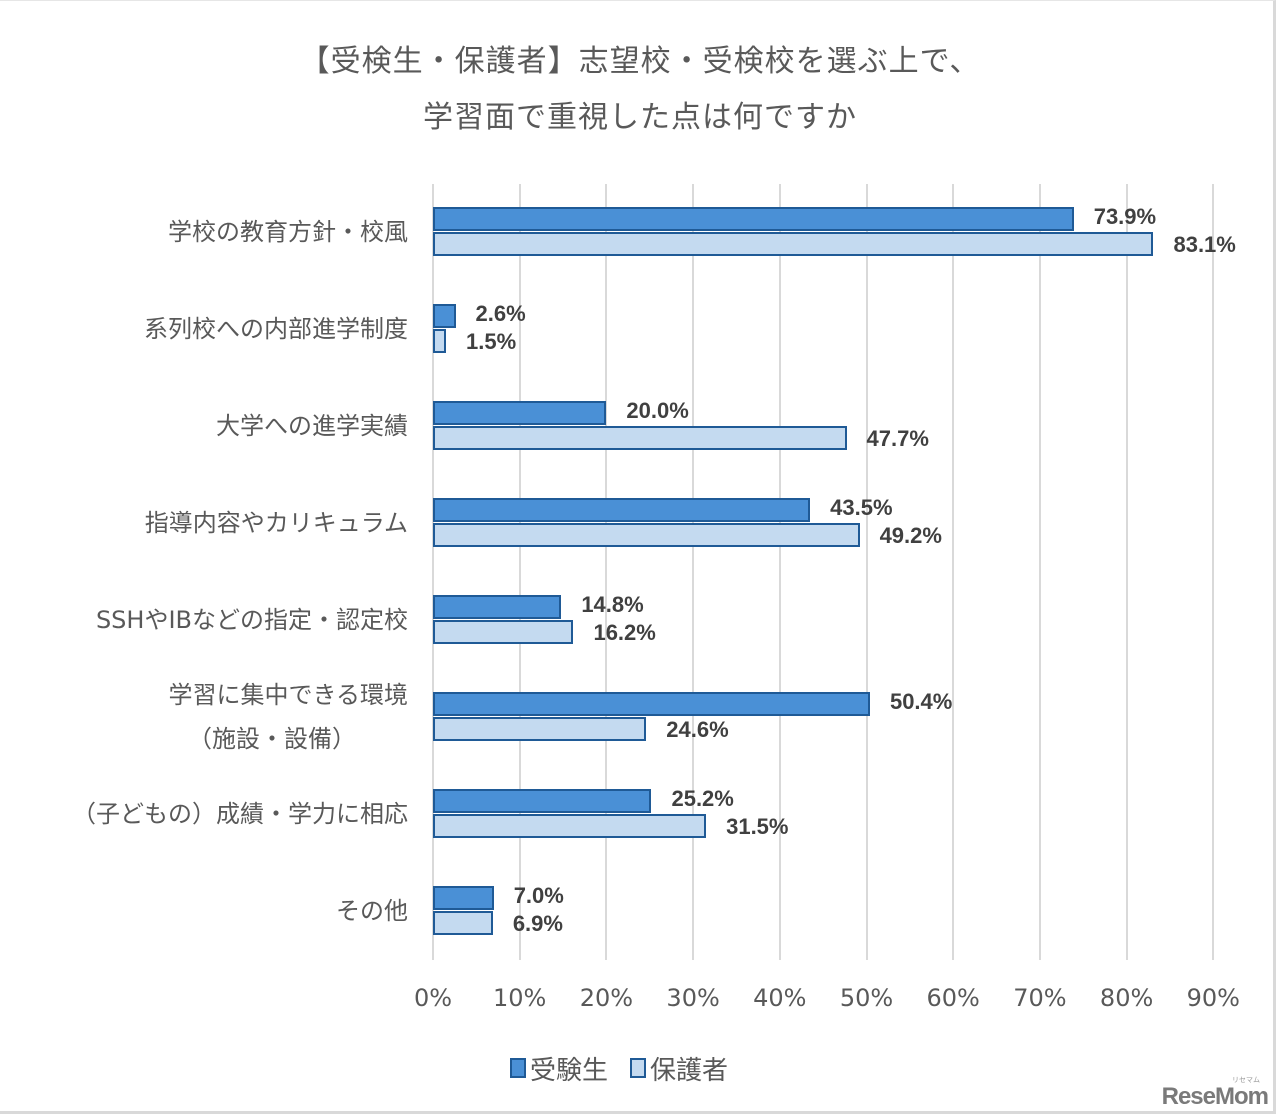 The height and width of the screenshot is (1119, 1280). What do you see at coordinates (866, 998) in the screenshot?
I see `x-tick-label: 50%` at bounding box center [866, 998].